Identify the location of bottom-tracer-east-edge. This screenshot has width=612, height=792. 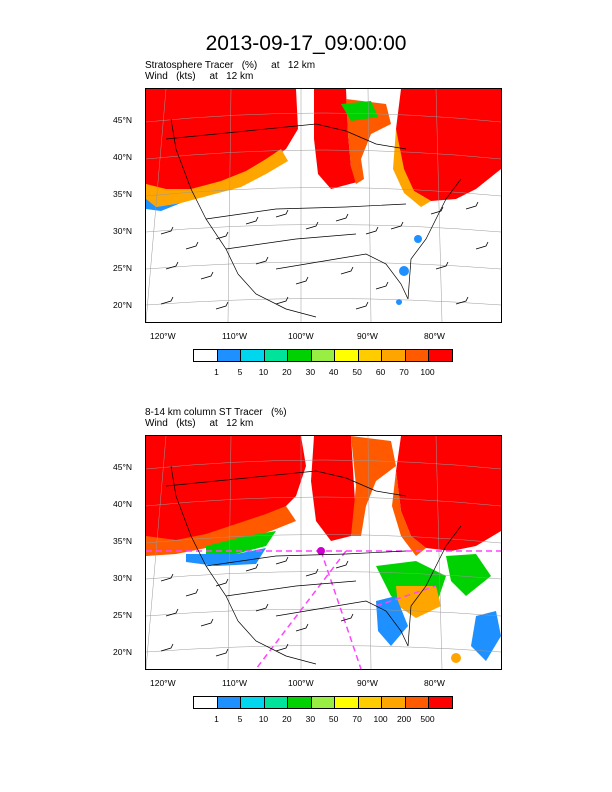
(409, 513).